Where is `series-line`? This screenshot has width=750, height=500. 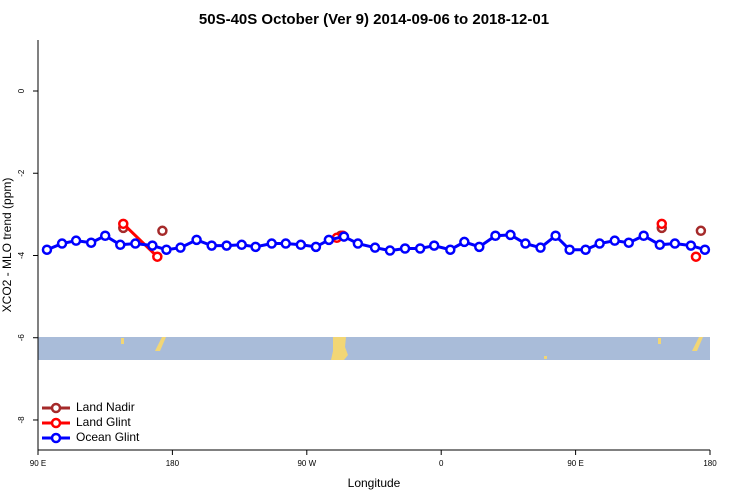
series-line is located at coordinates (140, 240).